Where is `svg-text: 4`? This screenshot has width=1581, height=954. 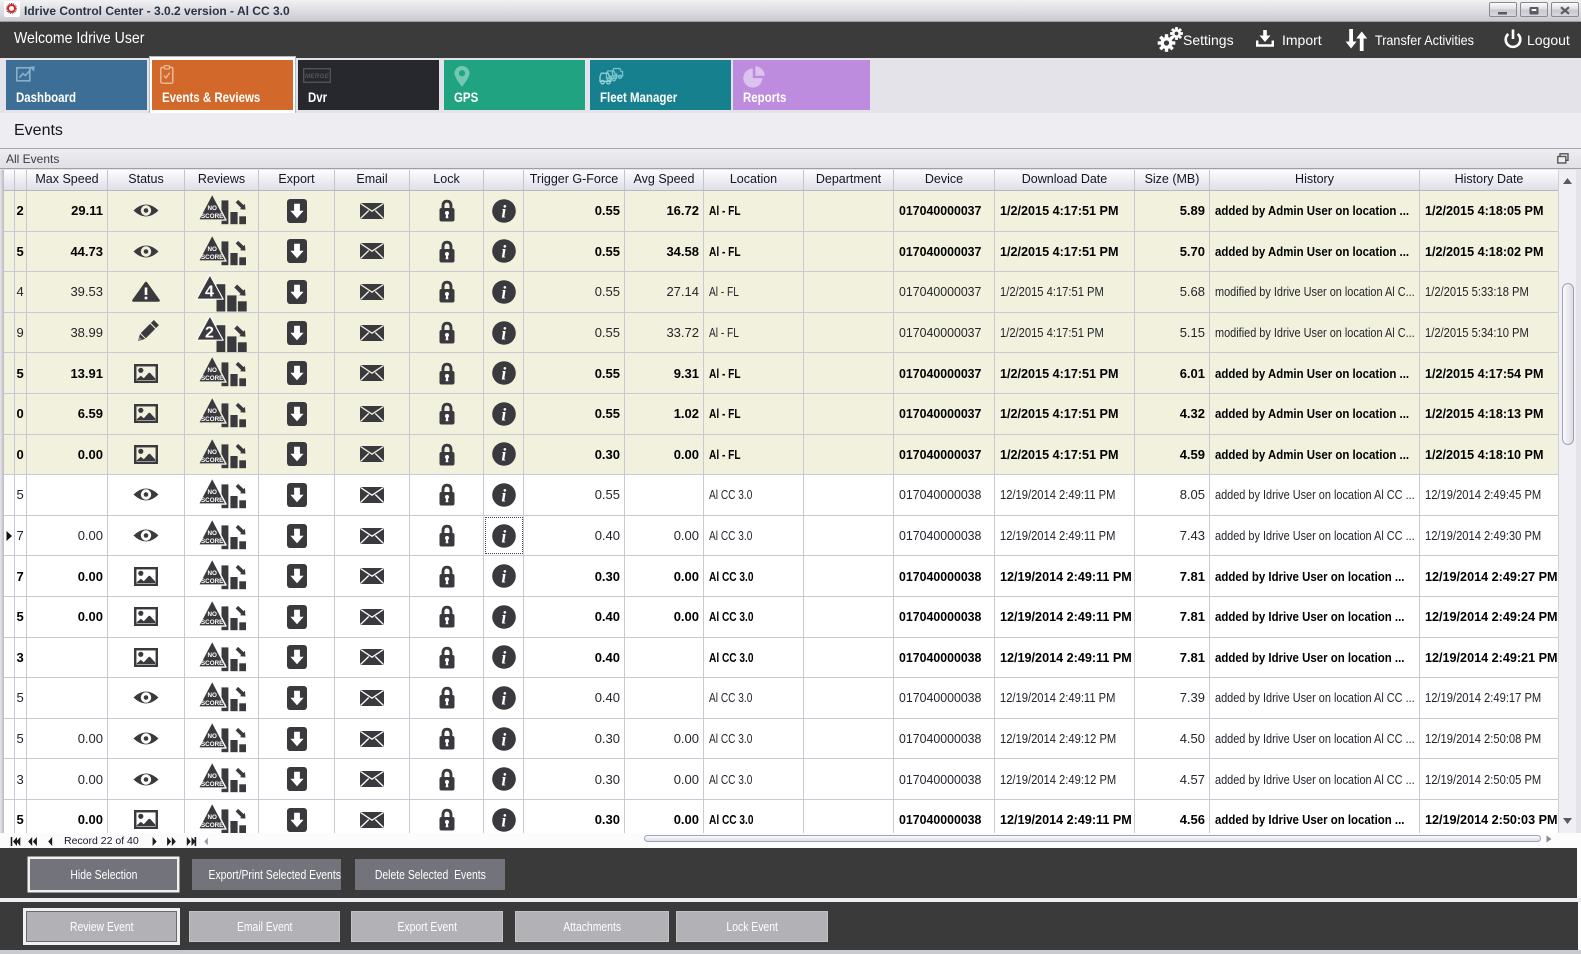
svg-text: 4 is located at coordinates (209, 292).